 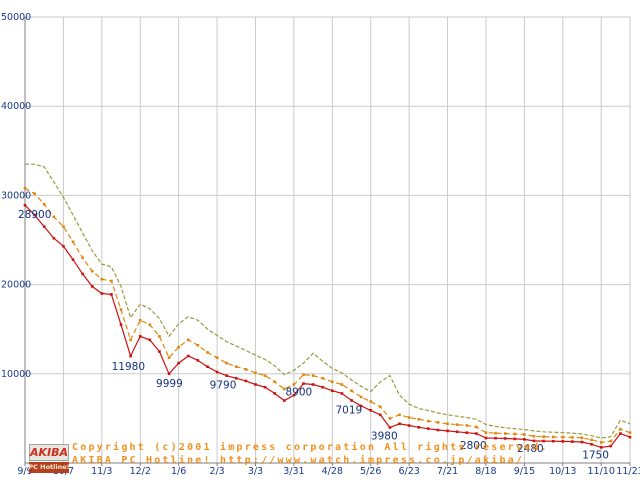 What do you see at coordinates (349, 410) in the screenshot?
I see `point-label: 7019` at bounding box center [349, 410].